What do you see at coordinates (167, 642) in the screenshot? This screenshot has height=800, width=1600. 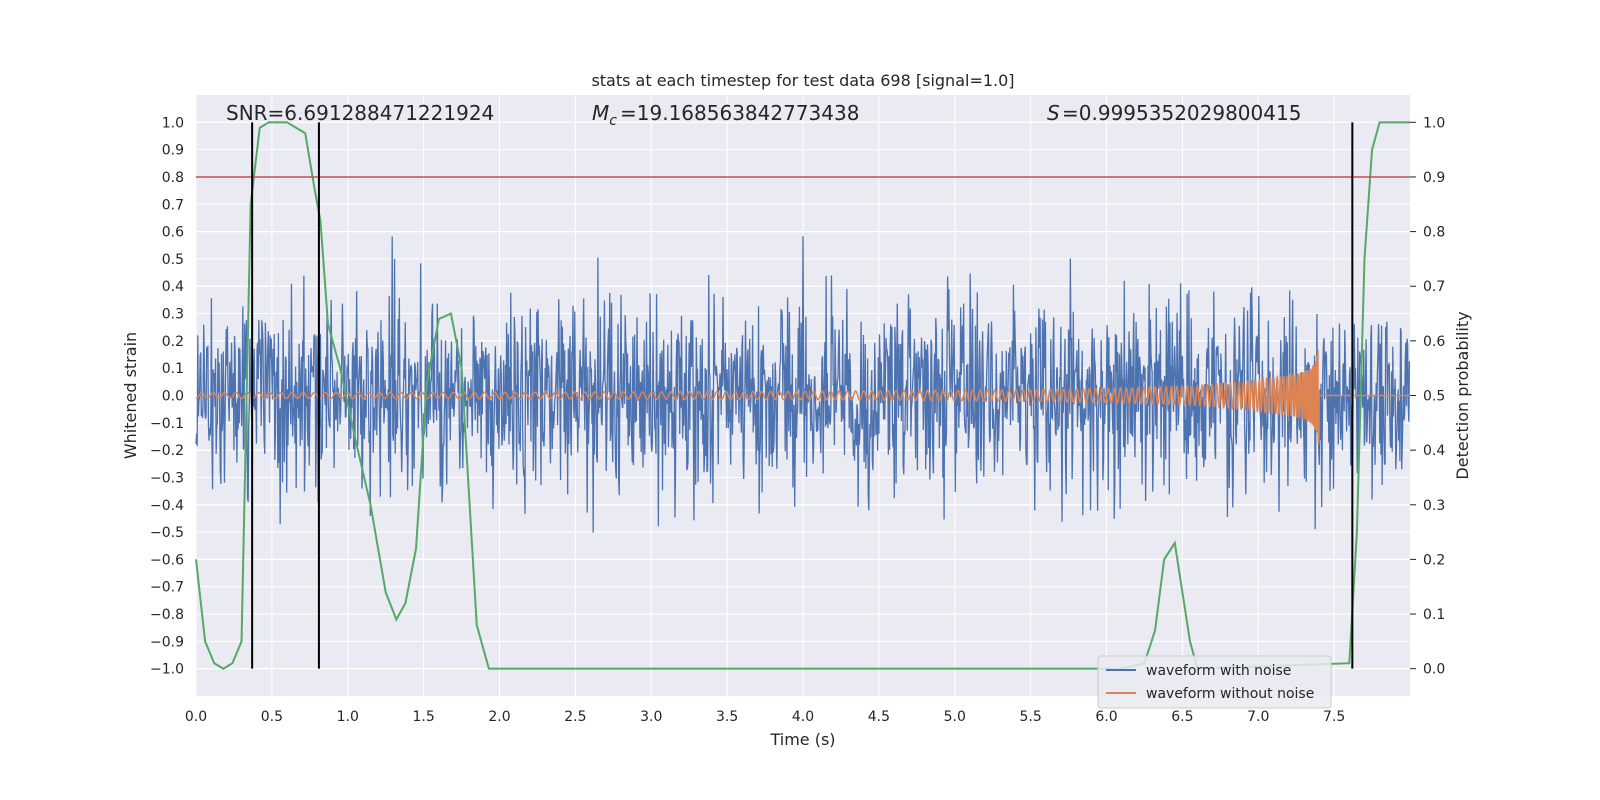 I see `y-tick-label: −0.9` at bounding box center [167, 642].